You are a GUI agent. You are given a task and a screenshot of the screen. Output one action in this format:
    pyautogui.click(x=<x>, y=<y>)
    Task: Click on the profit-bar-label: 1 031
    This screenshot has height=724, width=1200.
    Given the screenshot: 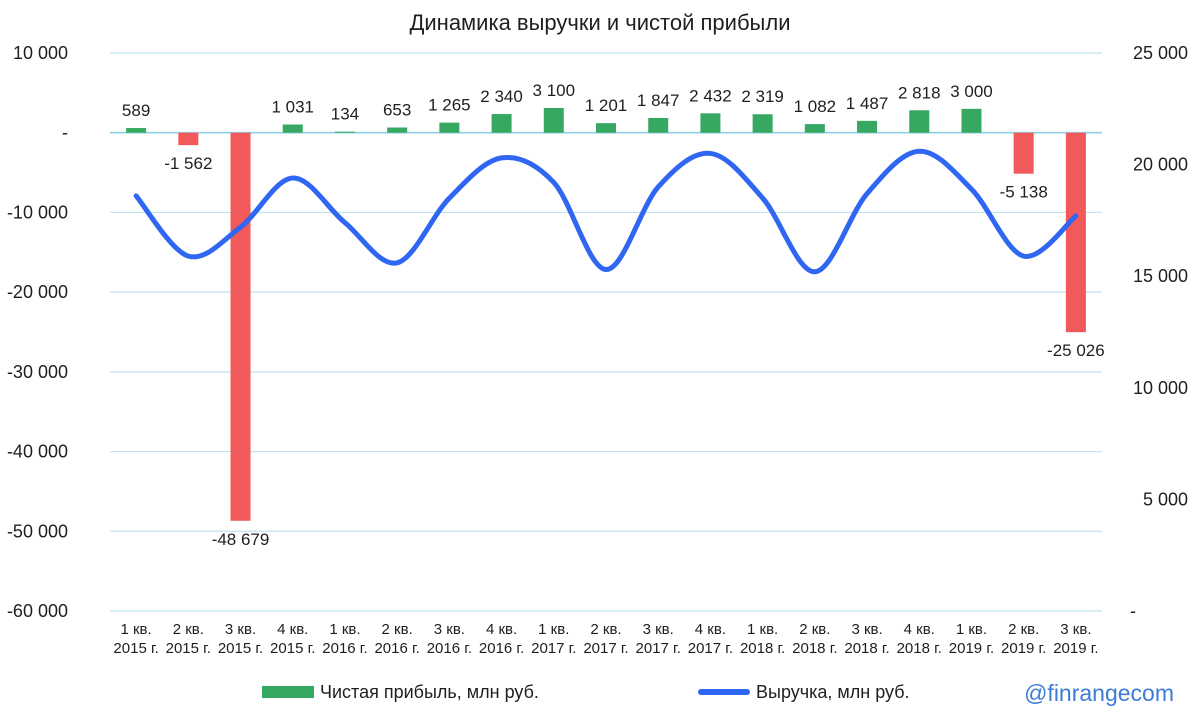 What is the action you would take?
    pyautogui.click(x=292, y=106)
    